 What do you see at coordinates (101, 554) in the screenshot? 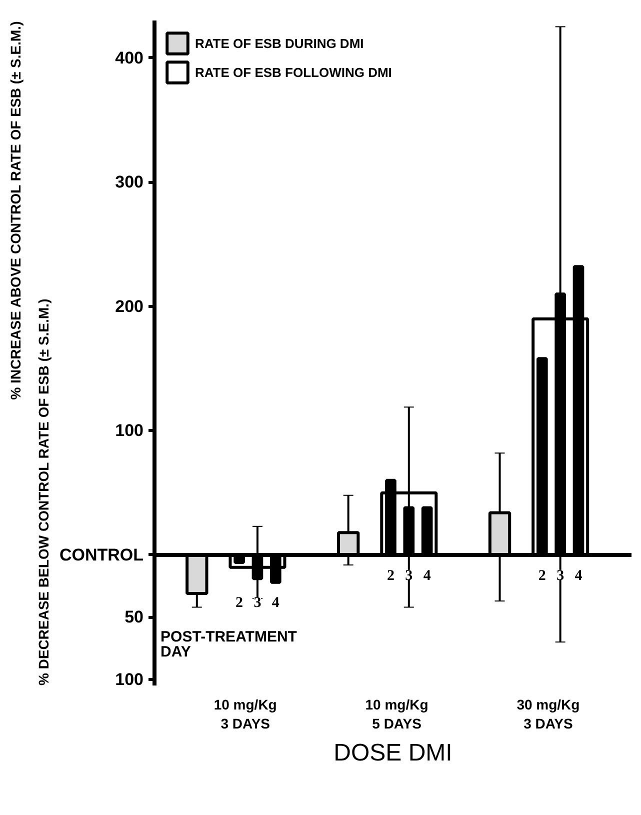
I see `y-tick-label: CONTROL` at bounding box center [101, 554].